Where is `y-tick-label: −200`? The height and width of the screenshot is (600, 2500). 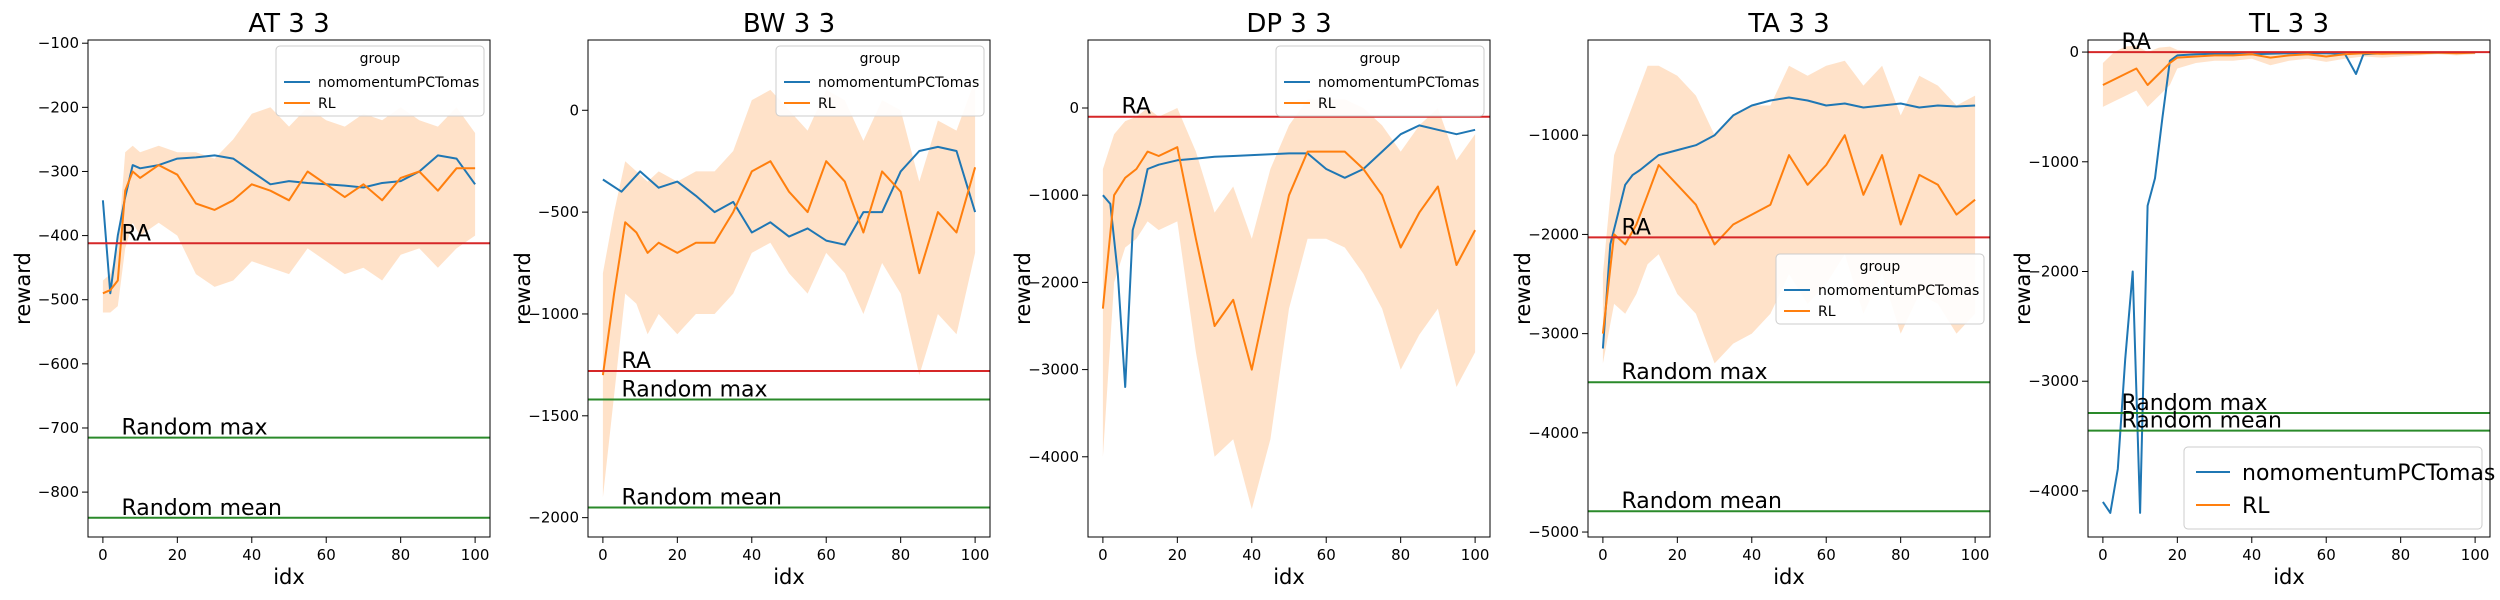 y-tick-label: −200 is located at coordinates (58, 107).